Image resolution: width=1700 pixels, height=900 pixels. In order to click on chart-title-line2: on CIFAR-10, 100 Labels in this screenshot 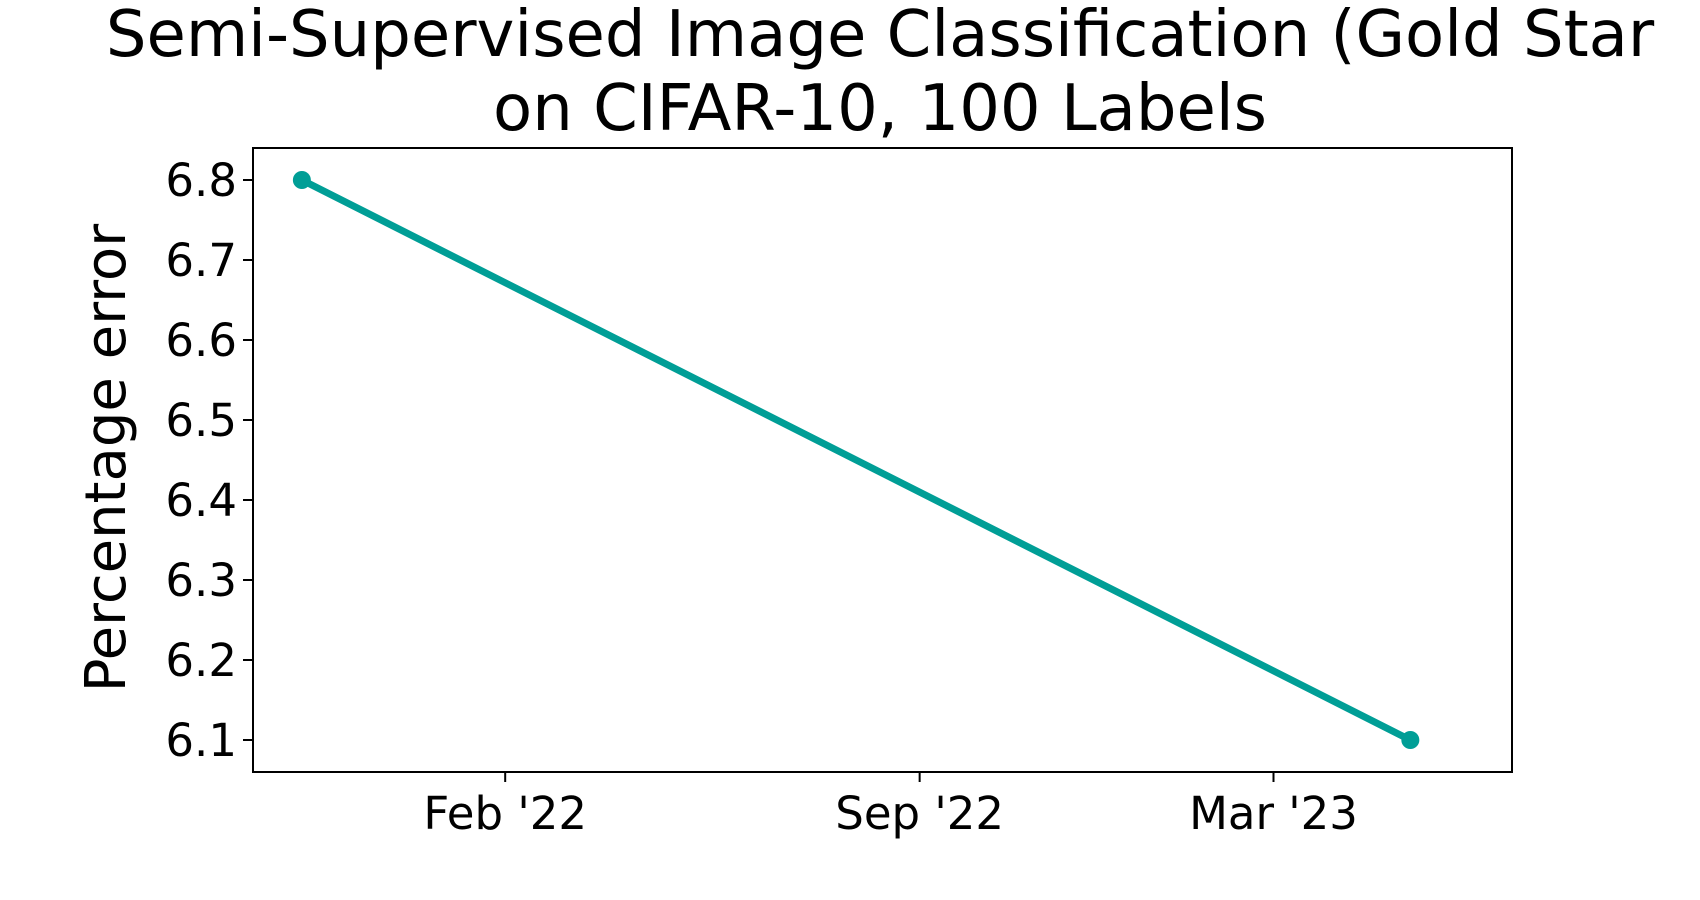, I will do `click(880, 109)`.